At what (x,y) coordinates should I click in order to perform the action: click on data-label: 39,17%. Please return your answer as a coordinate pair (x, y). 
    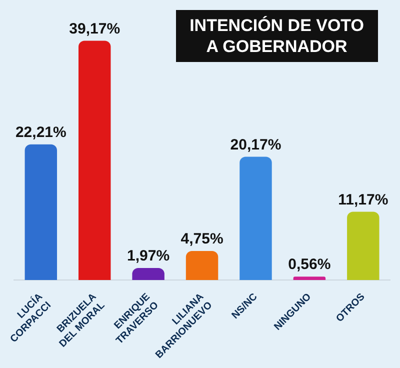
    Looking at the image, I should click on (94, 29).